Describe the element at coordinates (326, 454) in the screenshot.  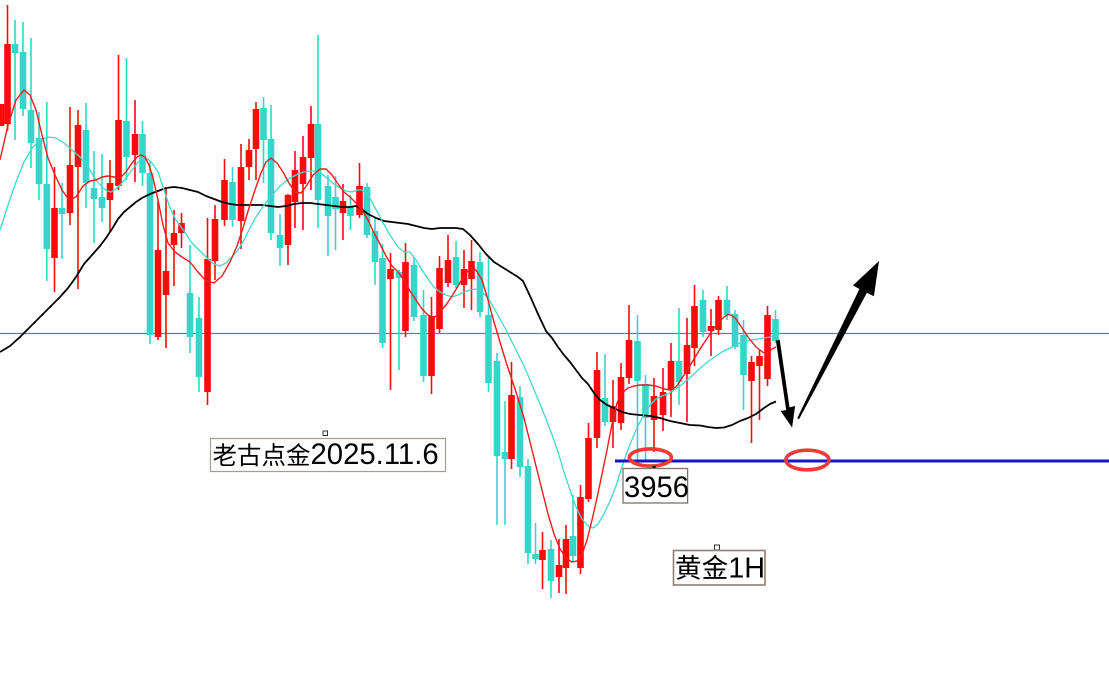
I see `svg-text: 老古点金2025.11.6` at that location.